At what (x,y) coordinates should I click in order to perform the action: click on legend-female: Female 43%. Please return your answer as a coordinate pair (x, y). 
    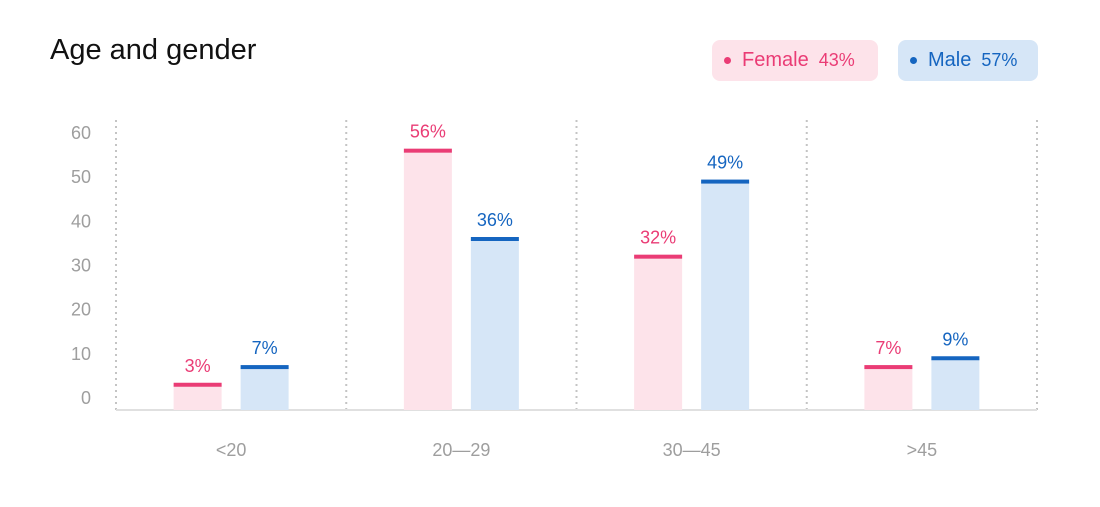
    Looking at the image, I should click on (795, 60).